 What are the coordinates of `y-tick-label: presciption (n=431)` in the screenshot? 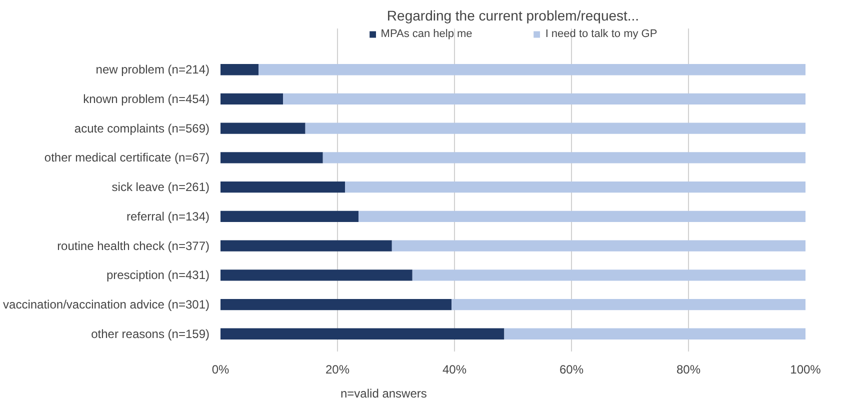 It's located at (158, 275).